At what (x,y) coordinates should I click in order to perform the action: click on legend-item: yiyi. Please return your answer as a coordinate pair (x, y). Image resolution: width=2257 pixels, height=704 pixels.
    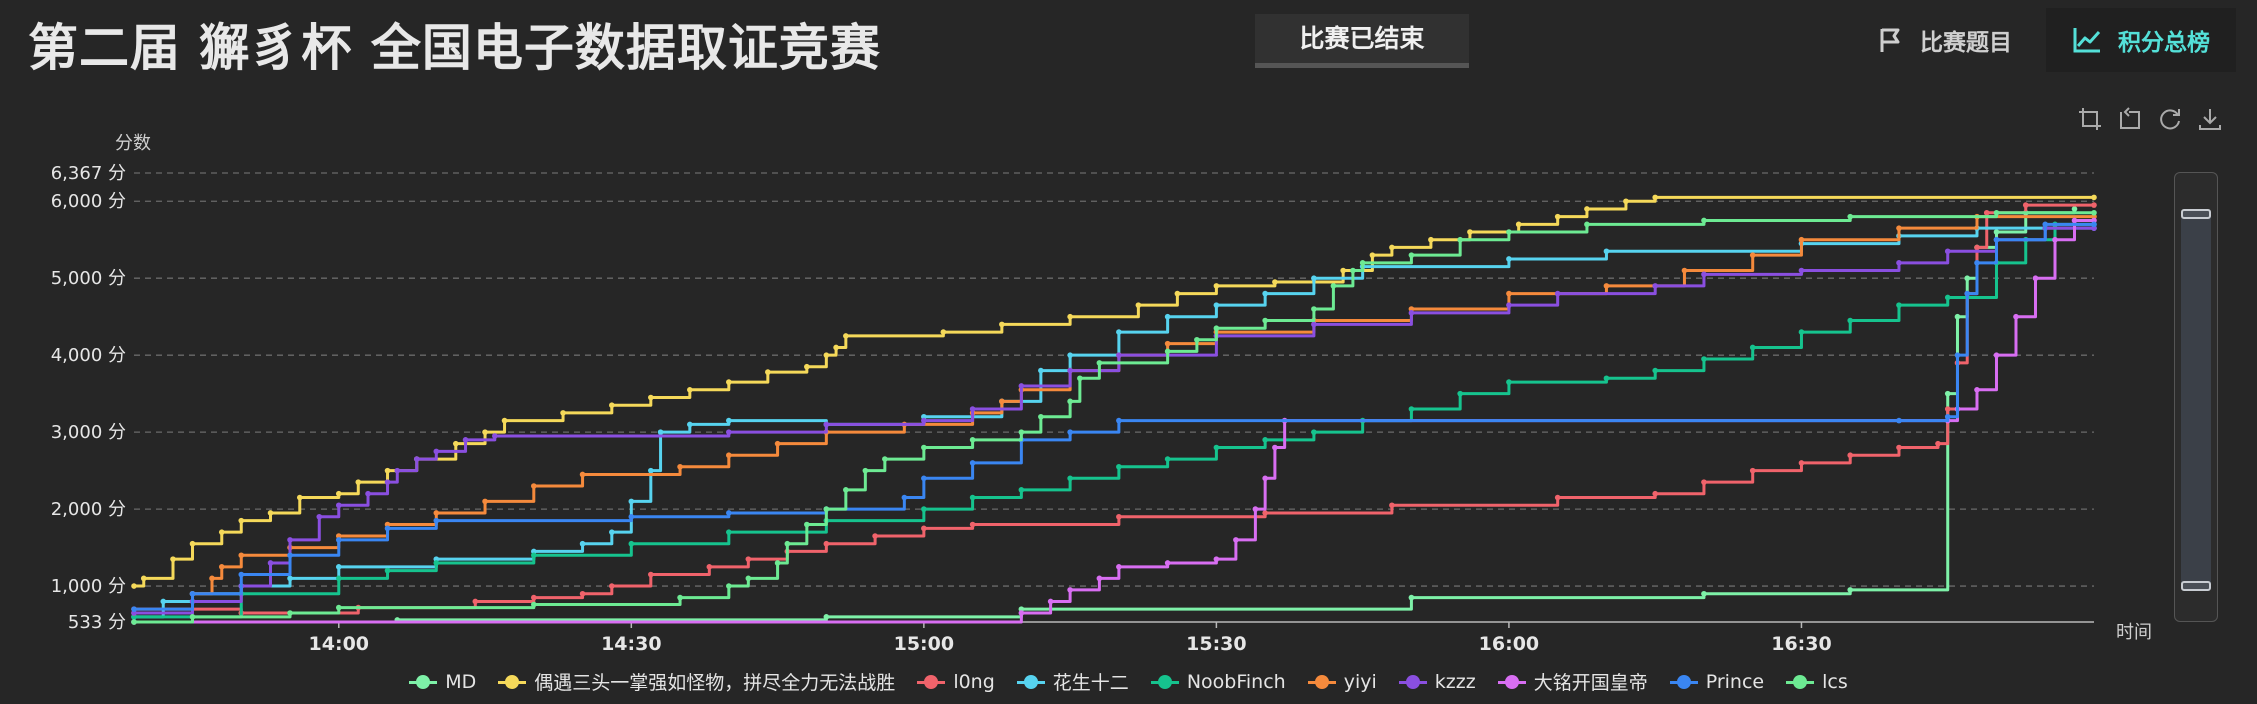
    Looking at the image, I should click on (1342, 681).